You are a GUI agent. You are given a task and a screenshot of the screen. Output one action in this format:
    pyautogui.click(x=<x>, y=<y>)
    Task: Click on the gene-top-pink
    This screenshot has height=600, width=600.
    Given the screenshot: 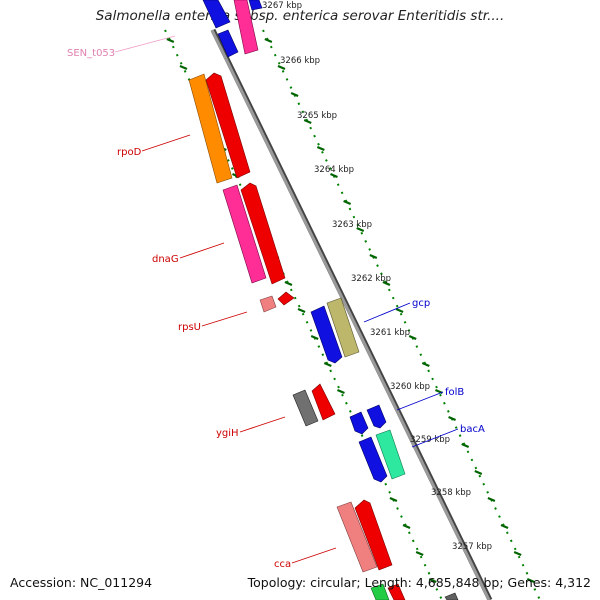 What is the action you would take?
    pyautogui.click(x=246, y=27)
    